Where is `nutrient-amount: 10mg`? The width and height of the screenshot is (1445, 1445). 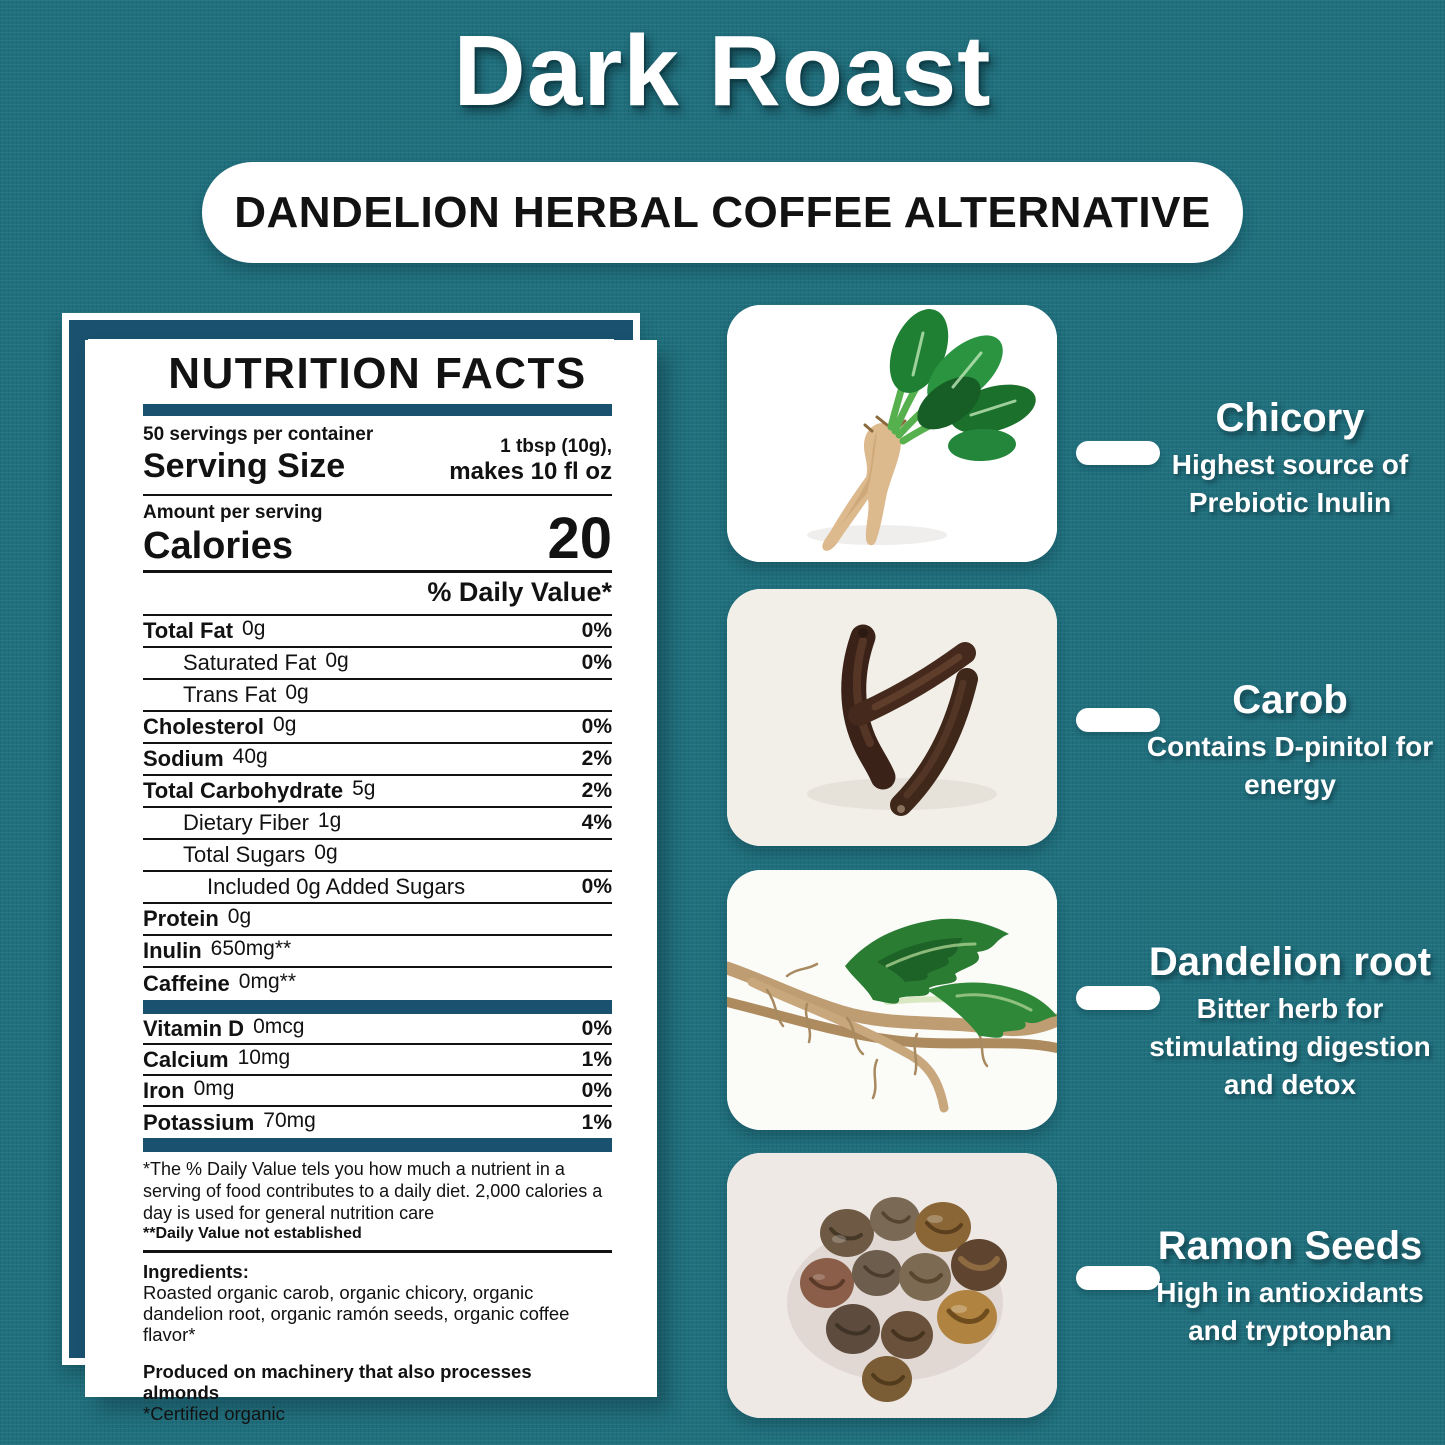
nutrient-amount: 10mg is located at coordinates (264, 1057).